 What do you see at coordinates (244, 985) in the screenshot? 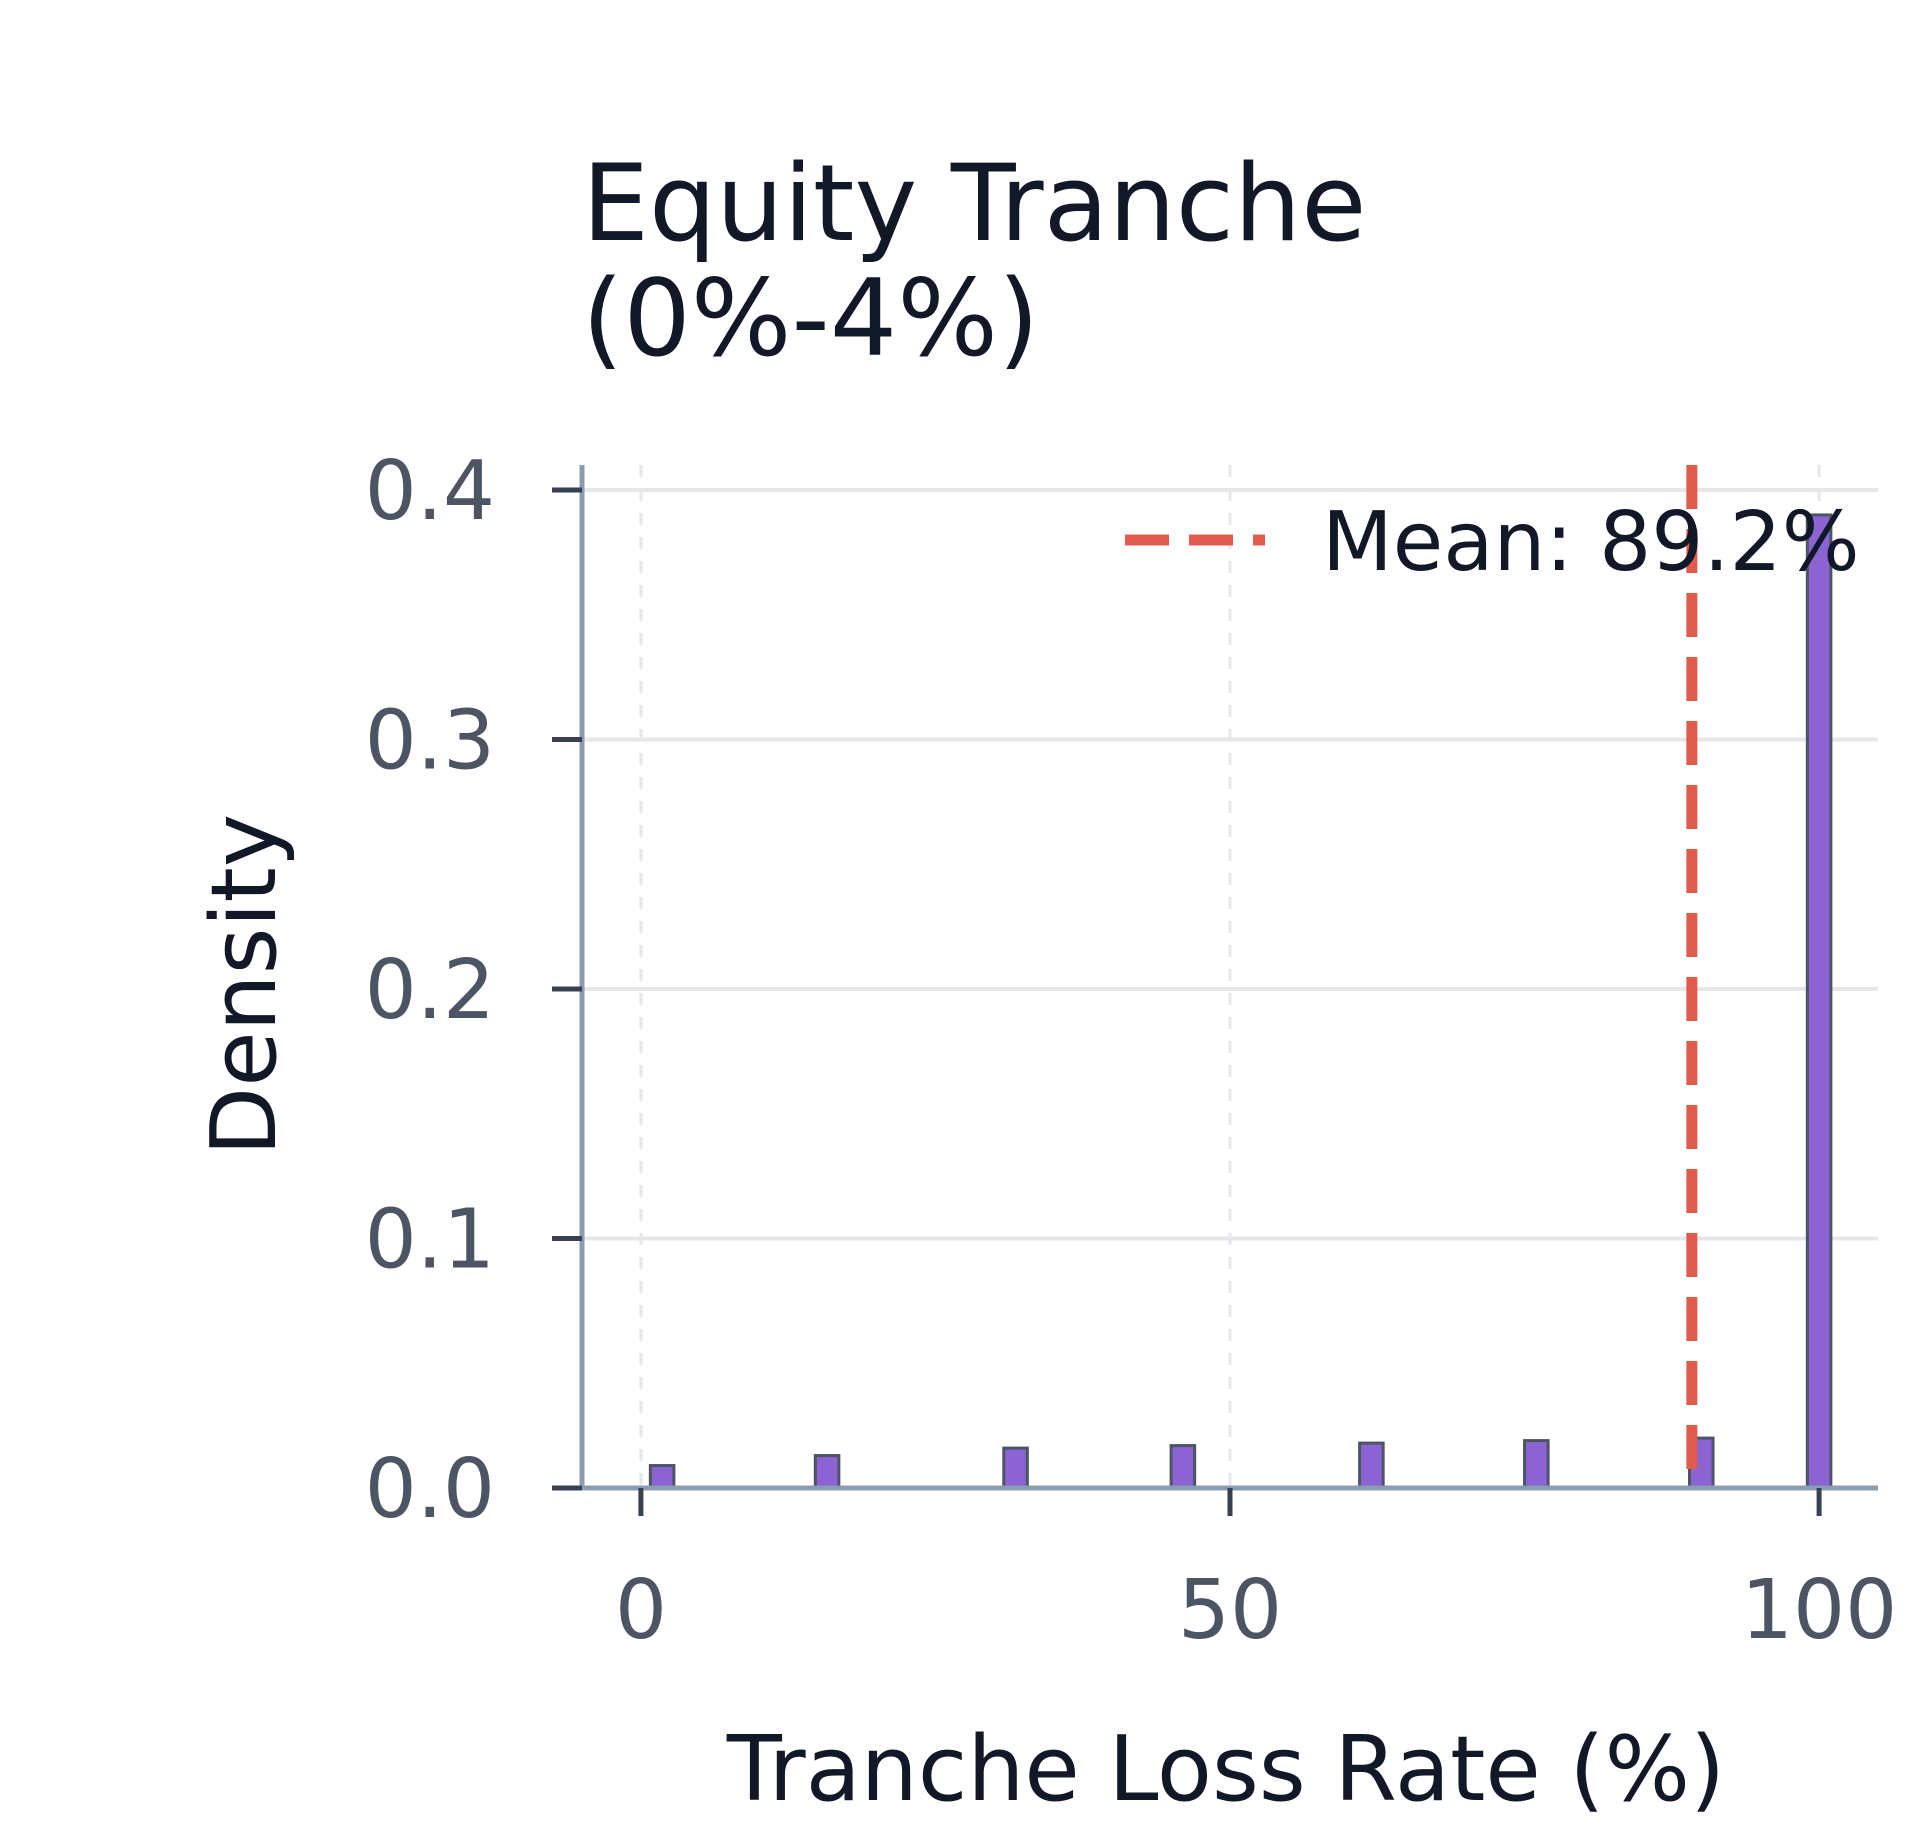
I see `y-axis-label: Density` at bounding box center [244, 985].